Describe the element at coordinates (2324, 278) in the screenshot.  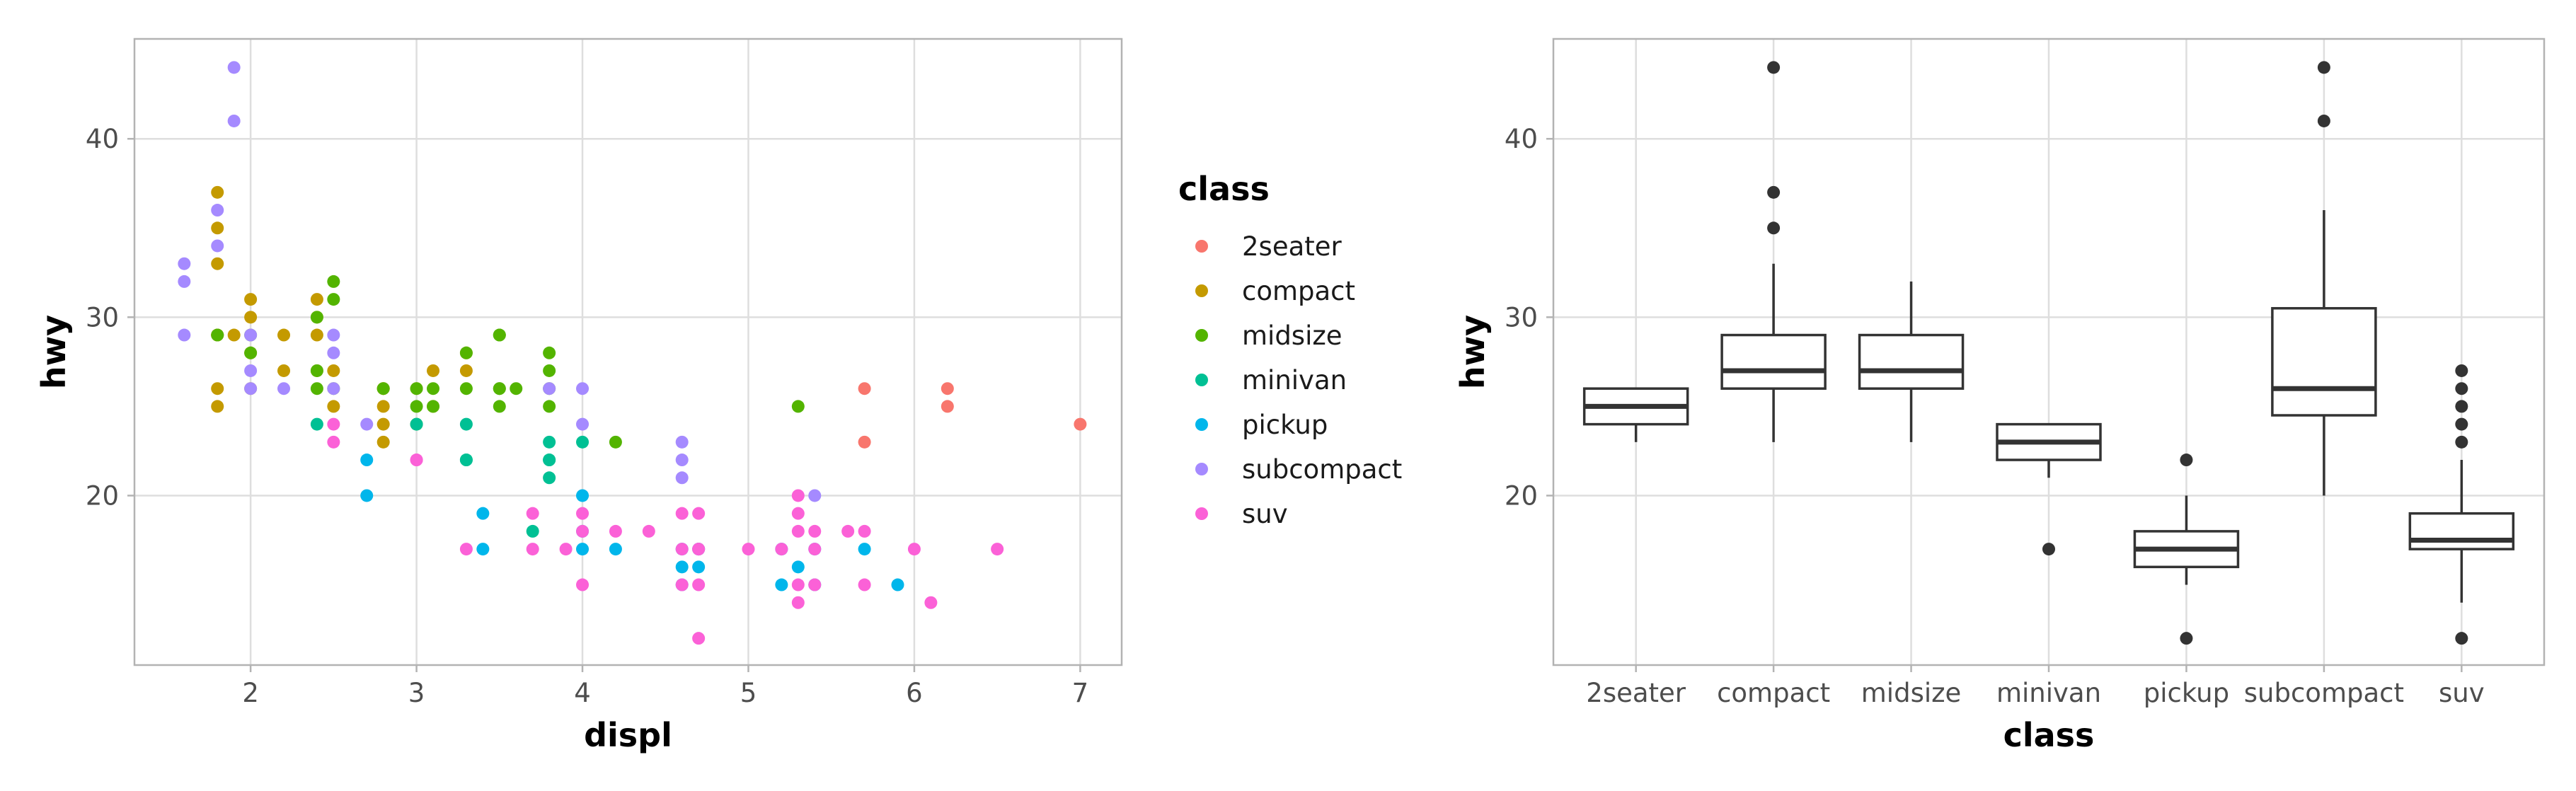
I see `box-subcompact` at that location.